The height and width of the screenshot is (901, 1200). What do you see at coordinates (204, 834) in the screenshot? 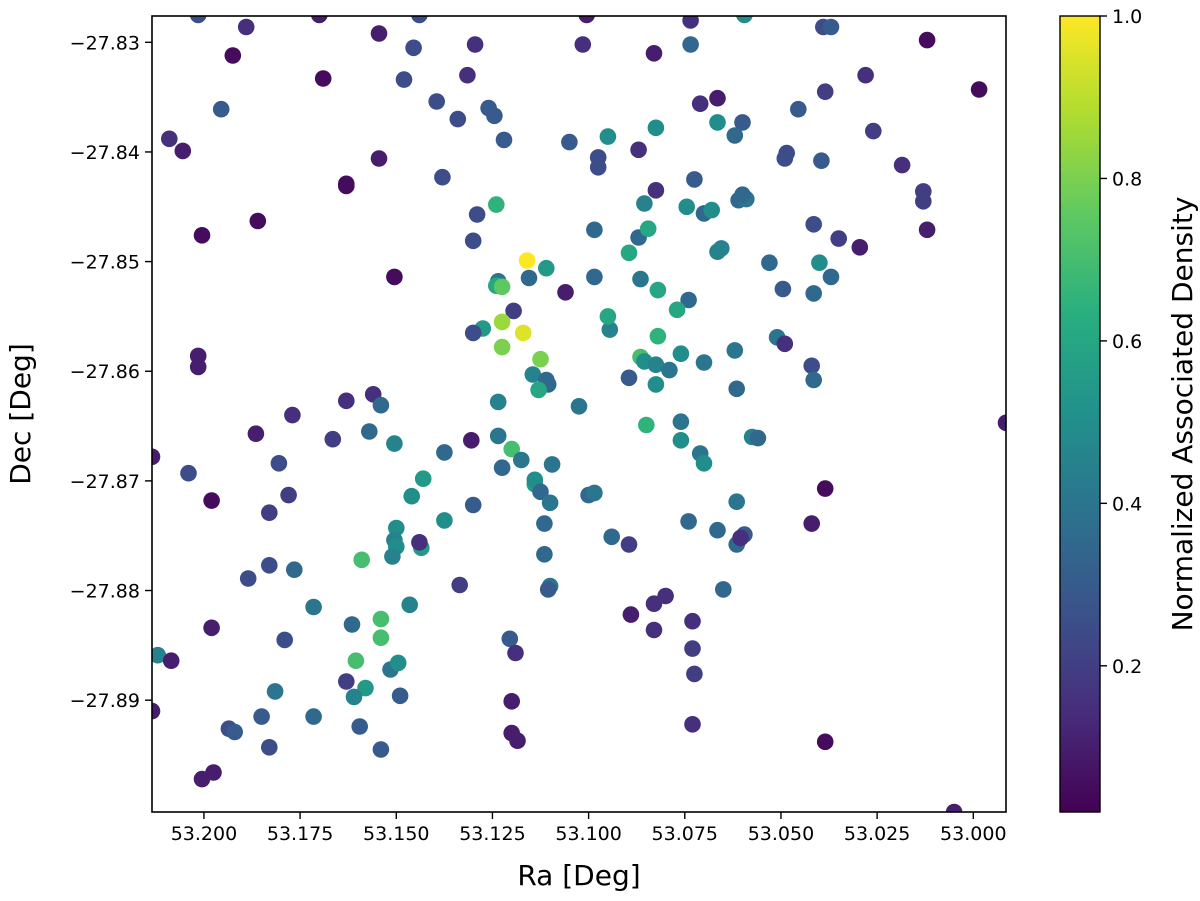
I see `x-tick-label: 53.200` at bounding box center [204, 834].